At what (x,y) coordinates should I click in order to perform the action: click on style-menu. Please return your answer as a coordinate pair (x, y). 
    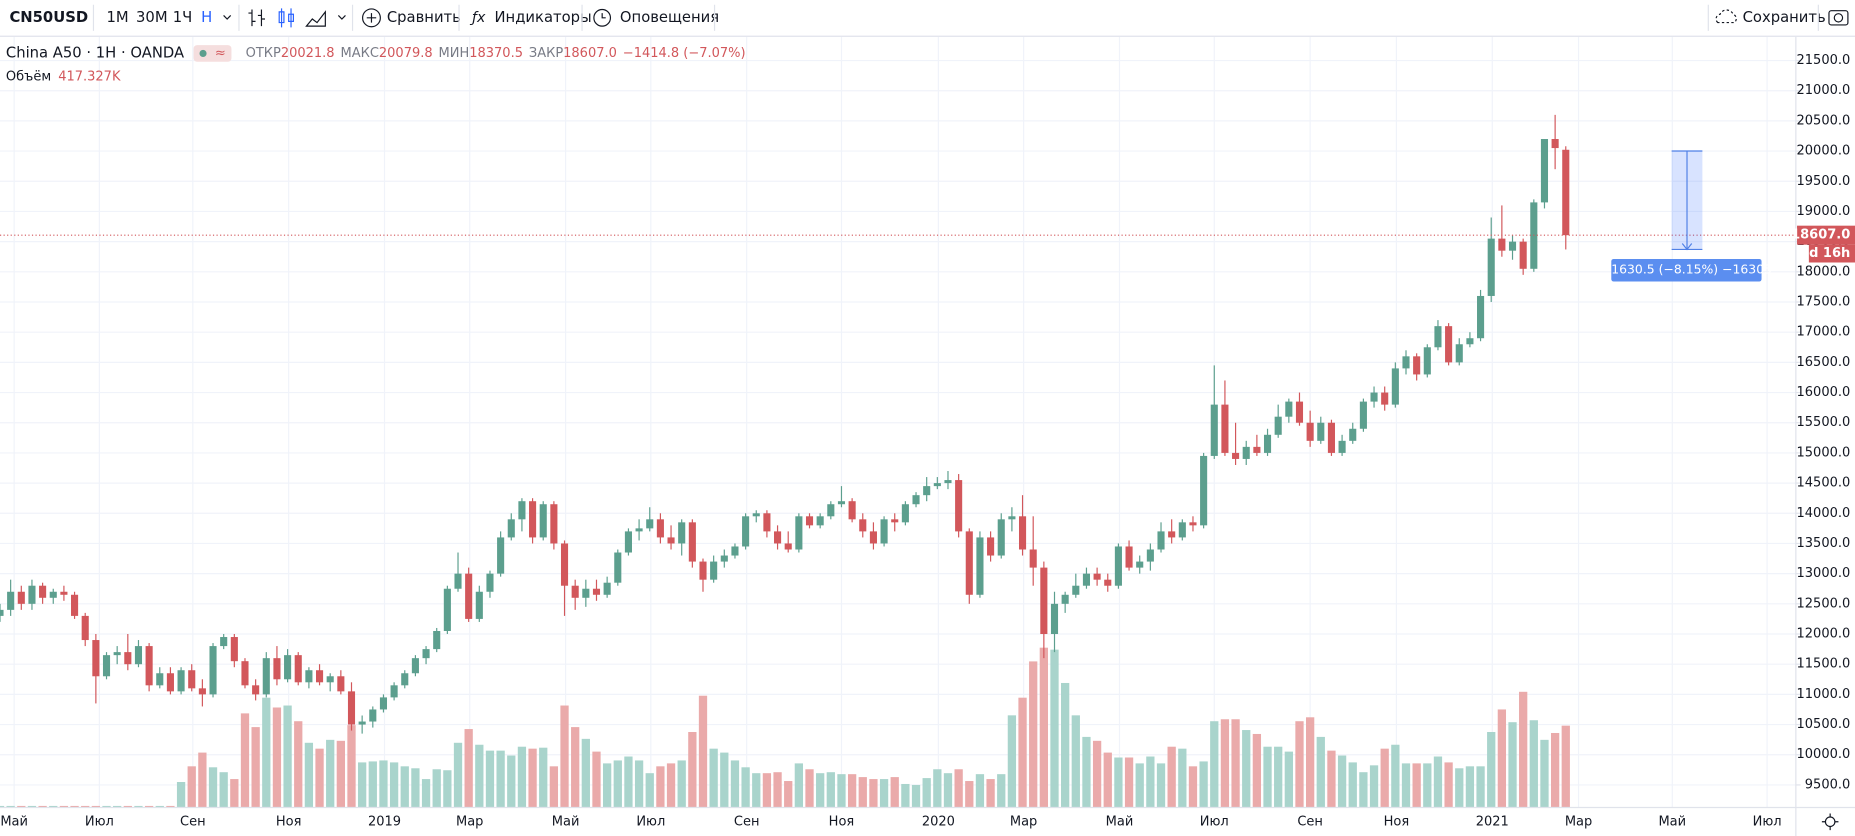
    Looking at the image, I should click on (341, 17).